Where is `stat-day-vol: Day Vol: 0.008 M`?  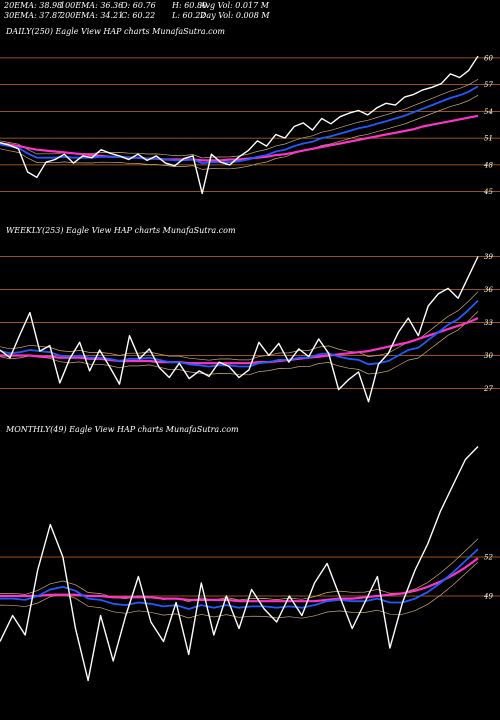 stat-day-vol: Day Vol: 0.008 M is located at coordinates (235, 15).